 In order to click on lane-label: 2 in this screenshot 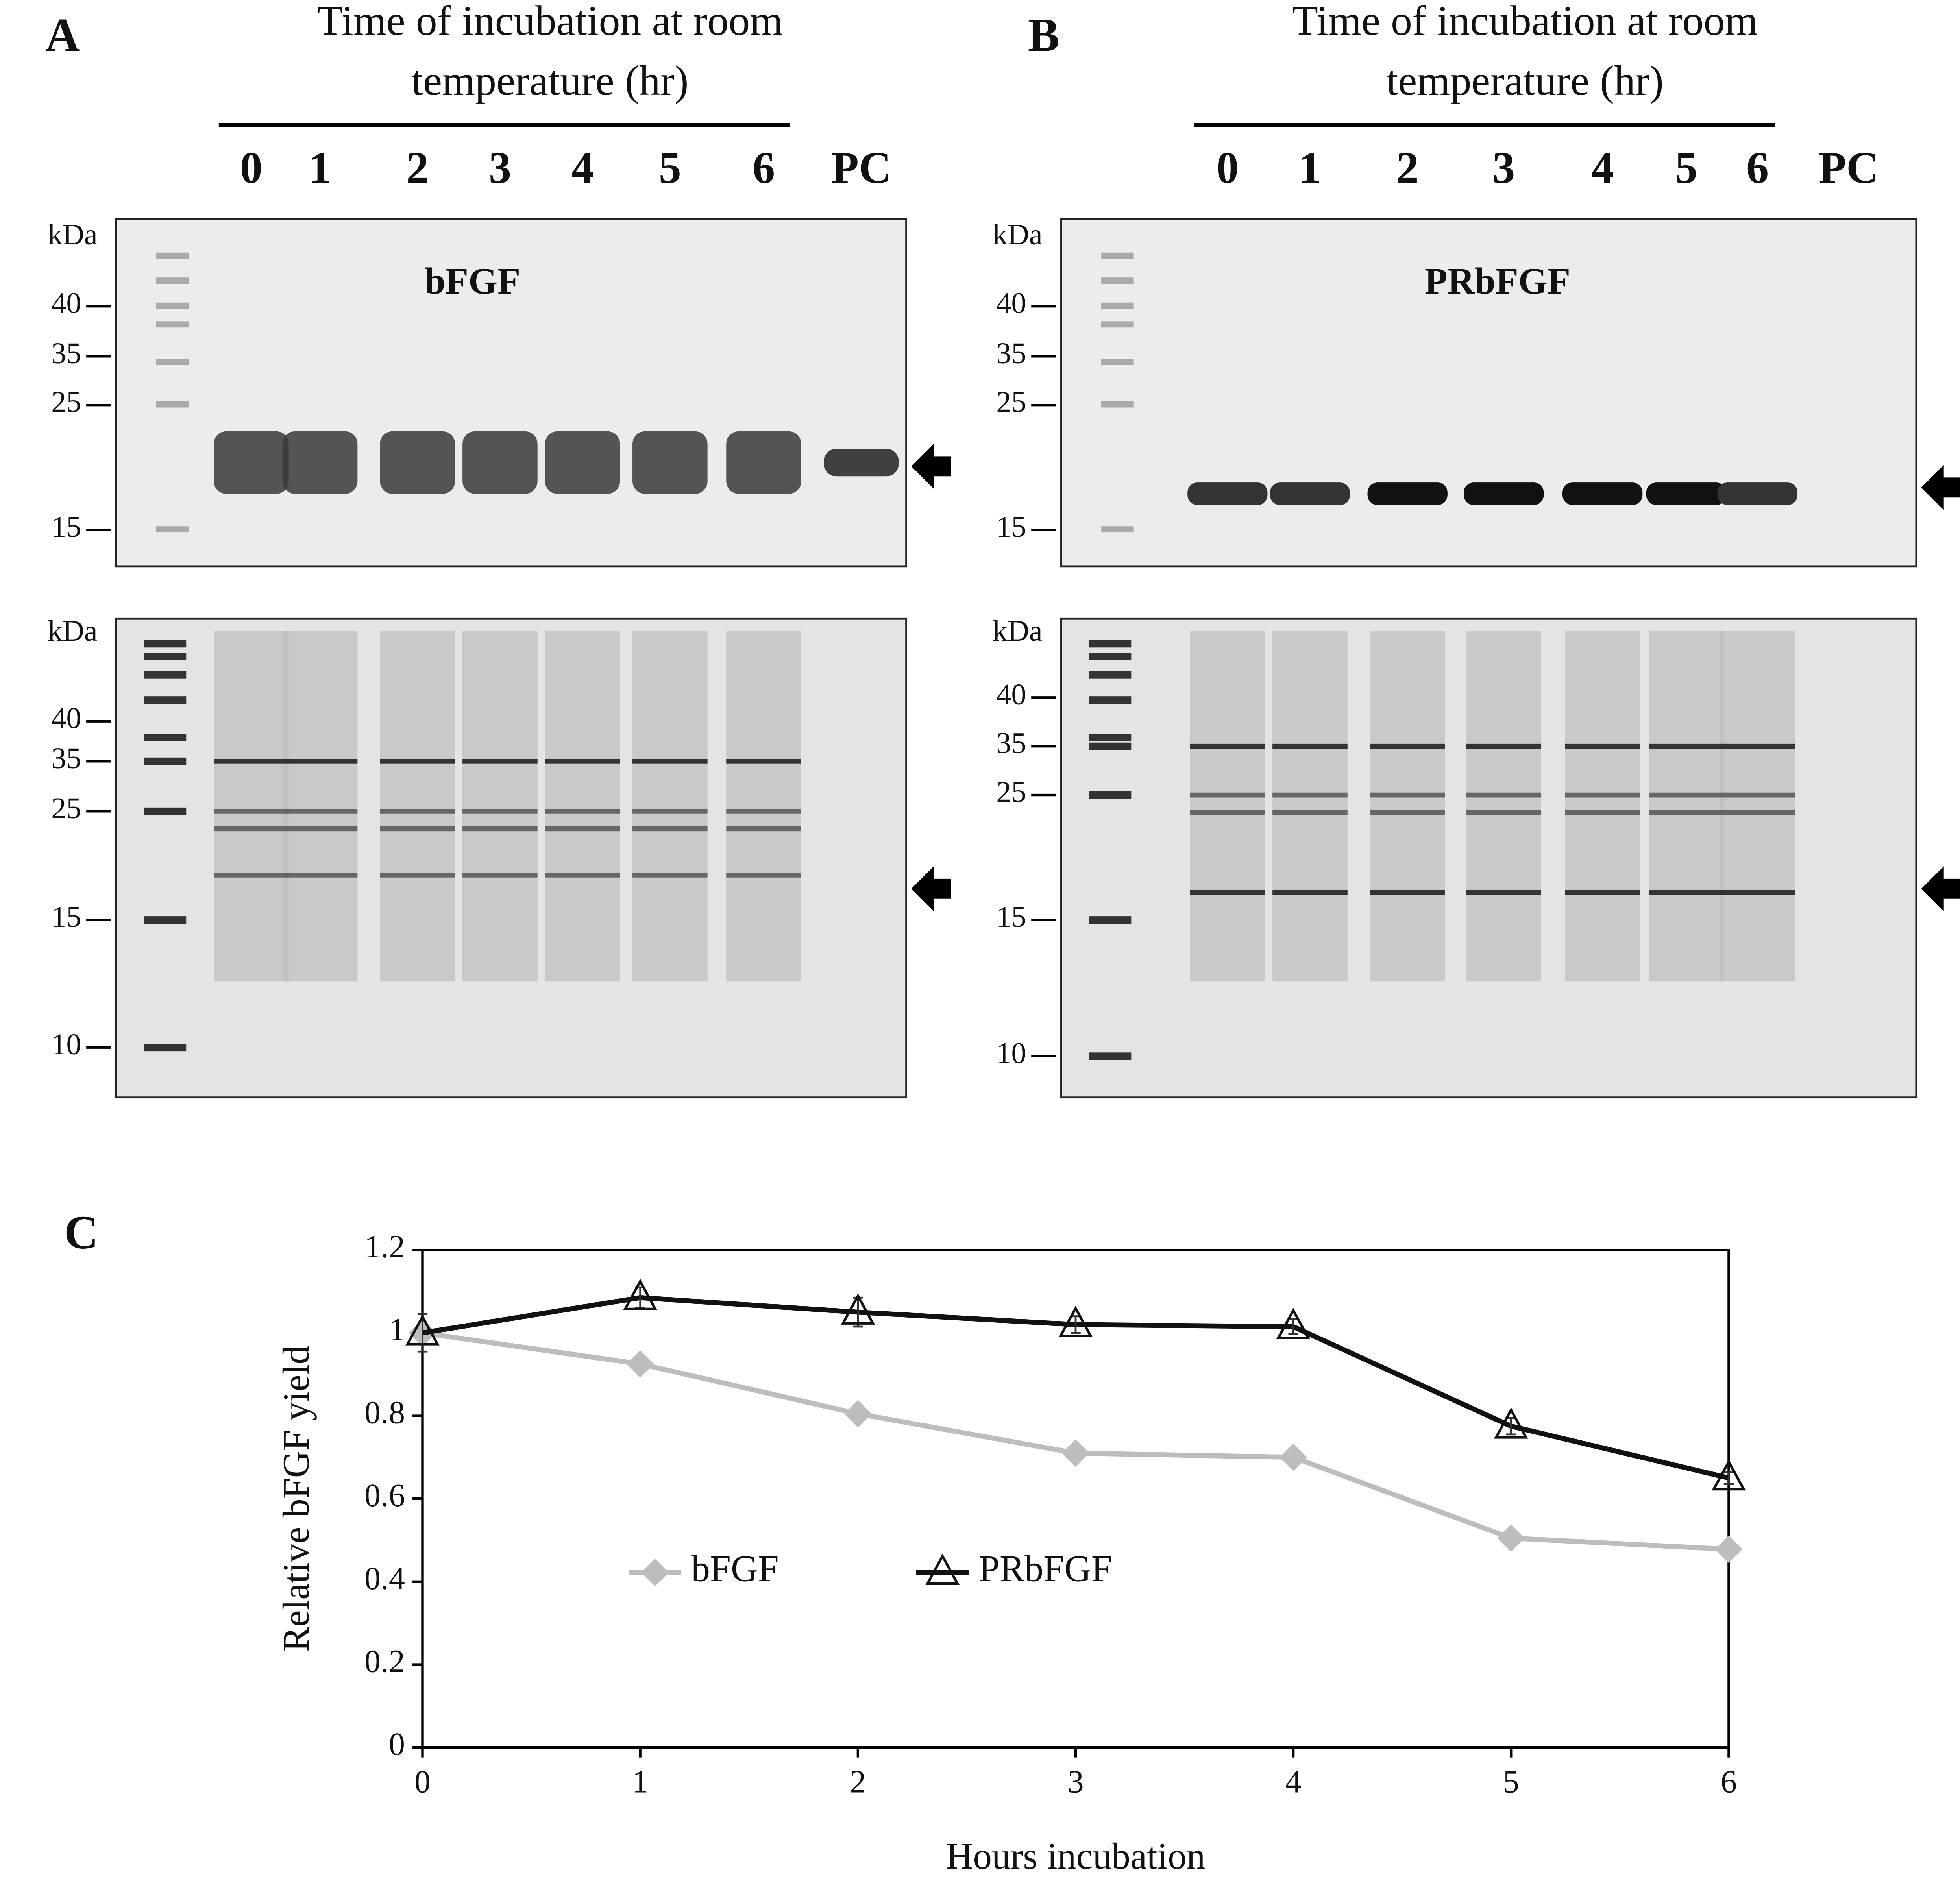, I will do `click(1407, 168)`.